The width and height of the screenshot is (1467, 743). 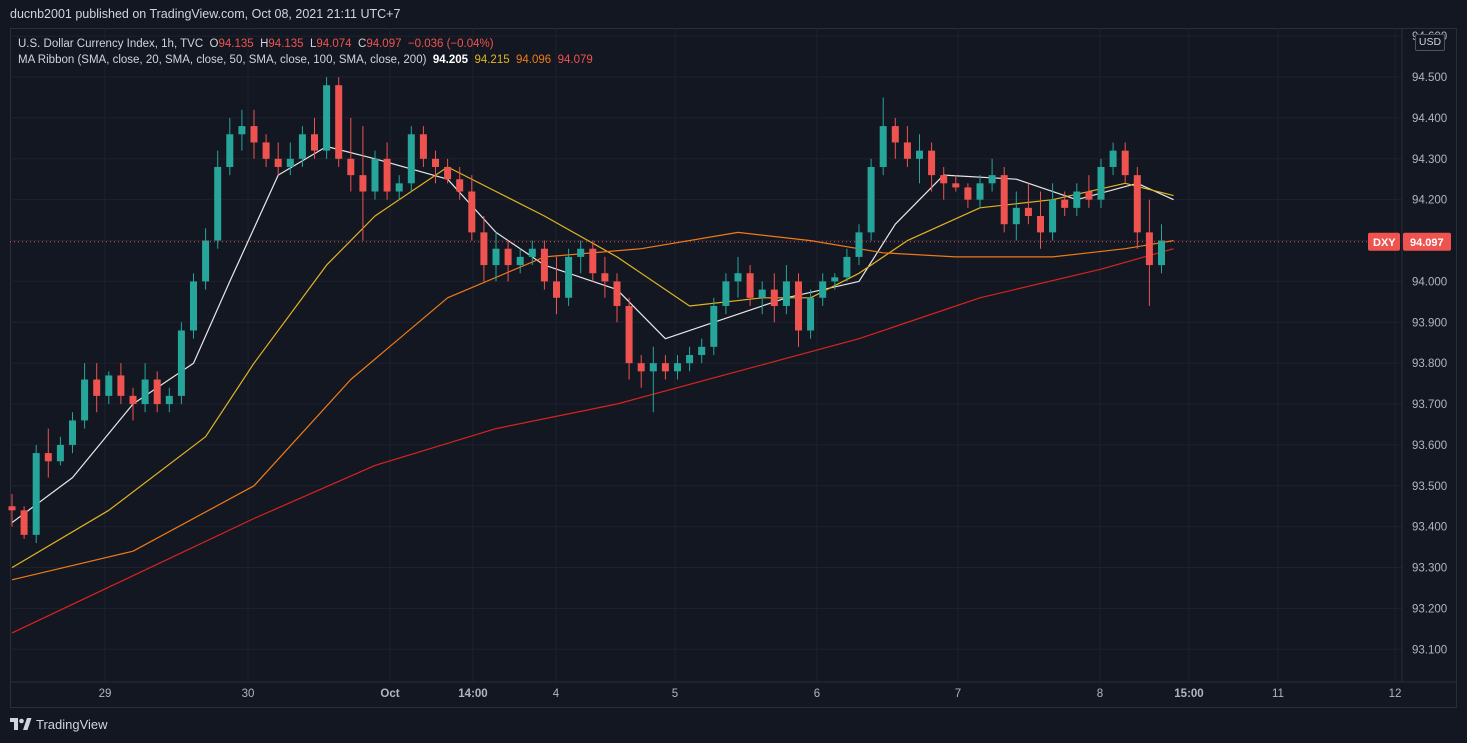 I want to click on tradingview-brand: TradingView, so click(x=59, y=724).